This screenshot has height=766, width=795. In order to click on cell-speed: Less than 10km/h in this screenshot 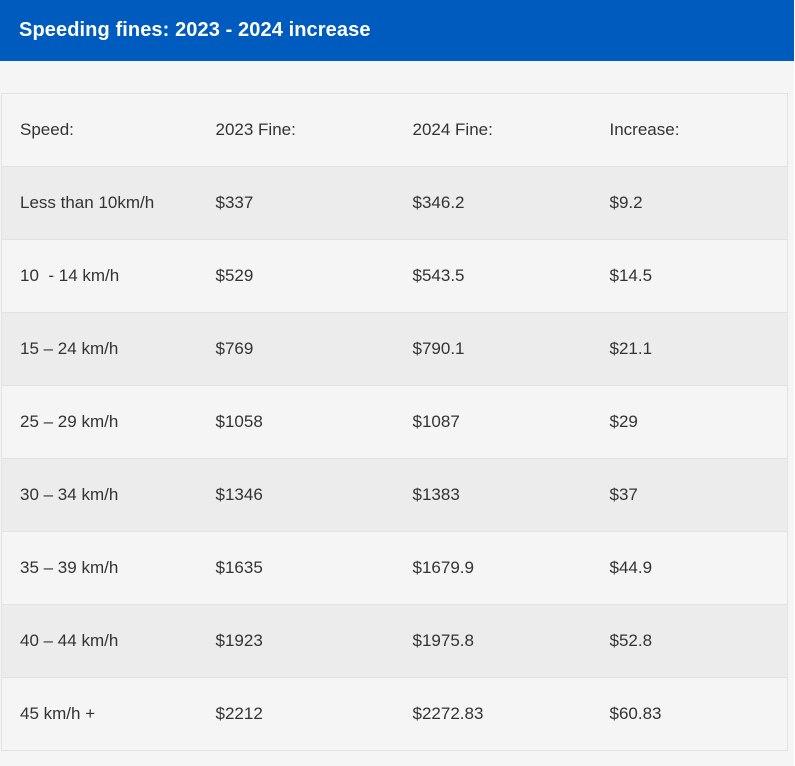, I will do `click(99, 203)`.